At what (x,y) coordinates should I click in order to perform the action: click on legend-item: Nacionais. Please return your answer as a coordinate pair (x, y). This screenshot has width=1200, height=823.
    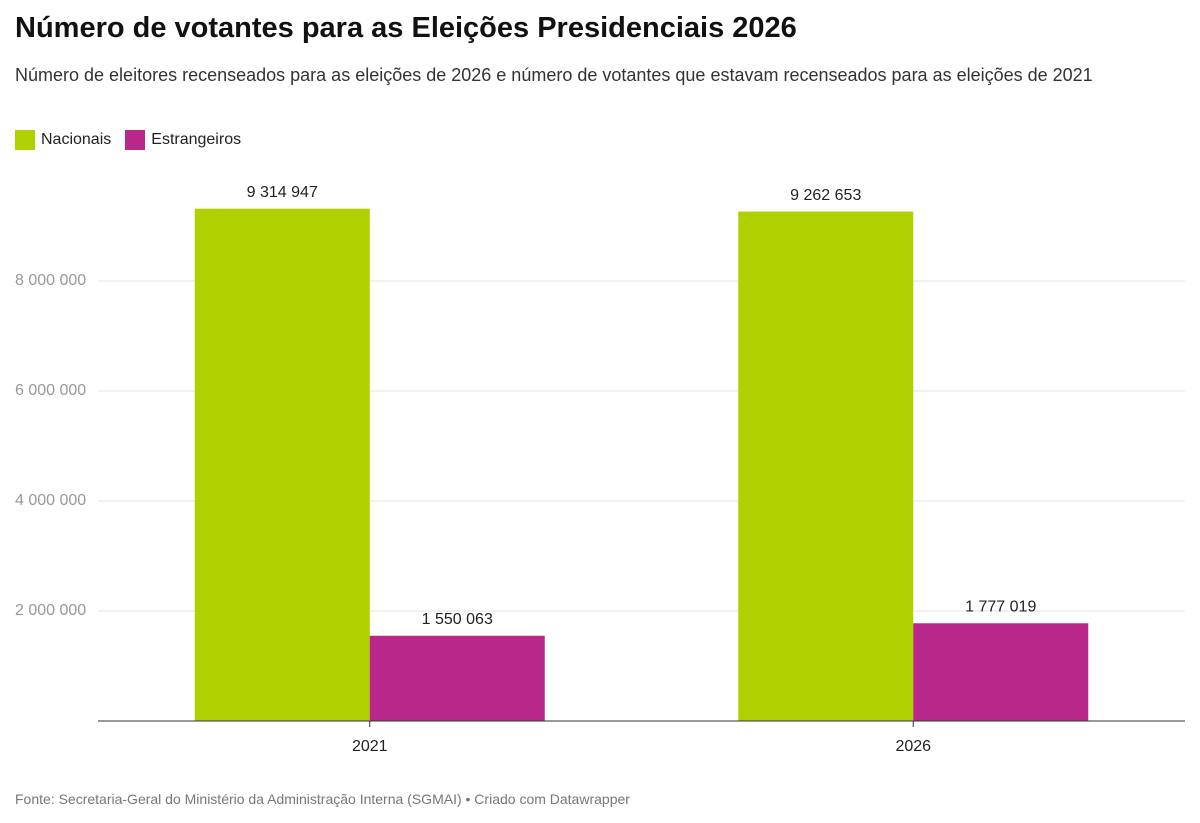
    Looking at the image, I should click on (63, 140).